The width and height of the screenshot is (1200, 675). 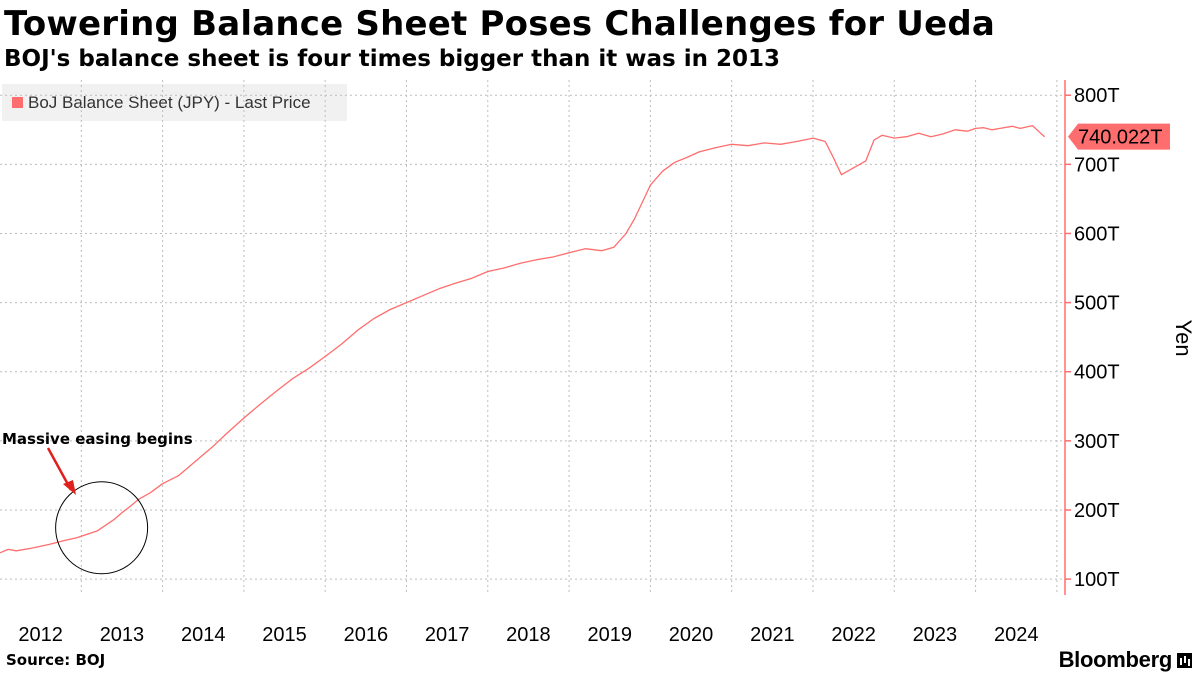 What do you see at coordinates (1184, 660) in the screenshot?
I see `bloomberg-chart-icon` at bounding box center [1184, 660].